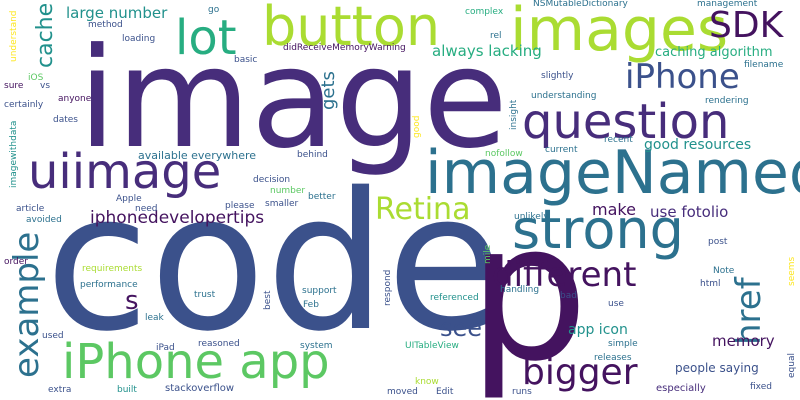 Image resolution: width=800 pixels, height=400 pixels. What do you see at coordinates (44, 220) in the screenshot?
I see `word-avoided: avoided` at bounding box center [44, 220].